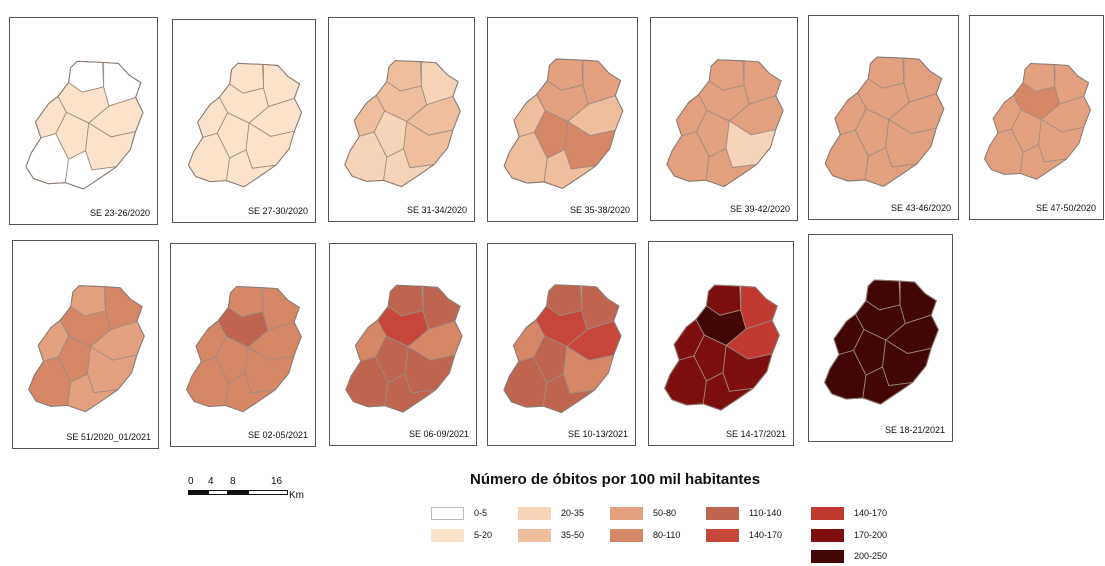 The image size is (1105, 566). Describe the element at coordinates (481, 513) in the screenshot. I see `legend-label: 0-5` at that location.